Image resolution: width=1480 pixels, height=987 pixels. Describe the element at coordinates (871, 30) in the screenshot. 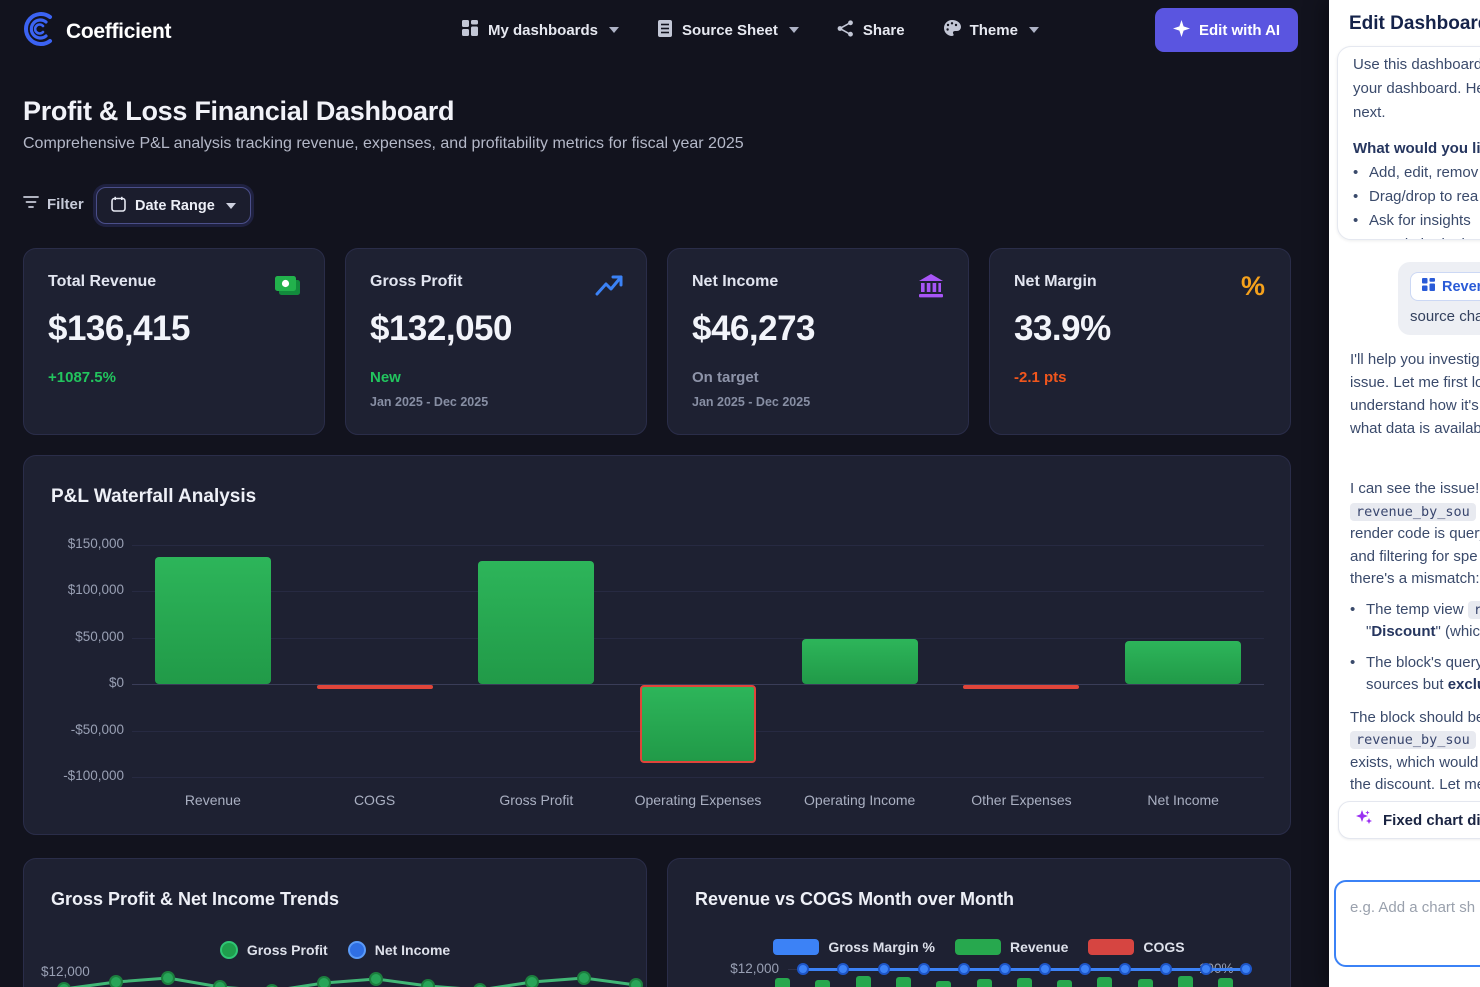

I see `nav-share: Share` at that location.